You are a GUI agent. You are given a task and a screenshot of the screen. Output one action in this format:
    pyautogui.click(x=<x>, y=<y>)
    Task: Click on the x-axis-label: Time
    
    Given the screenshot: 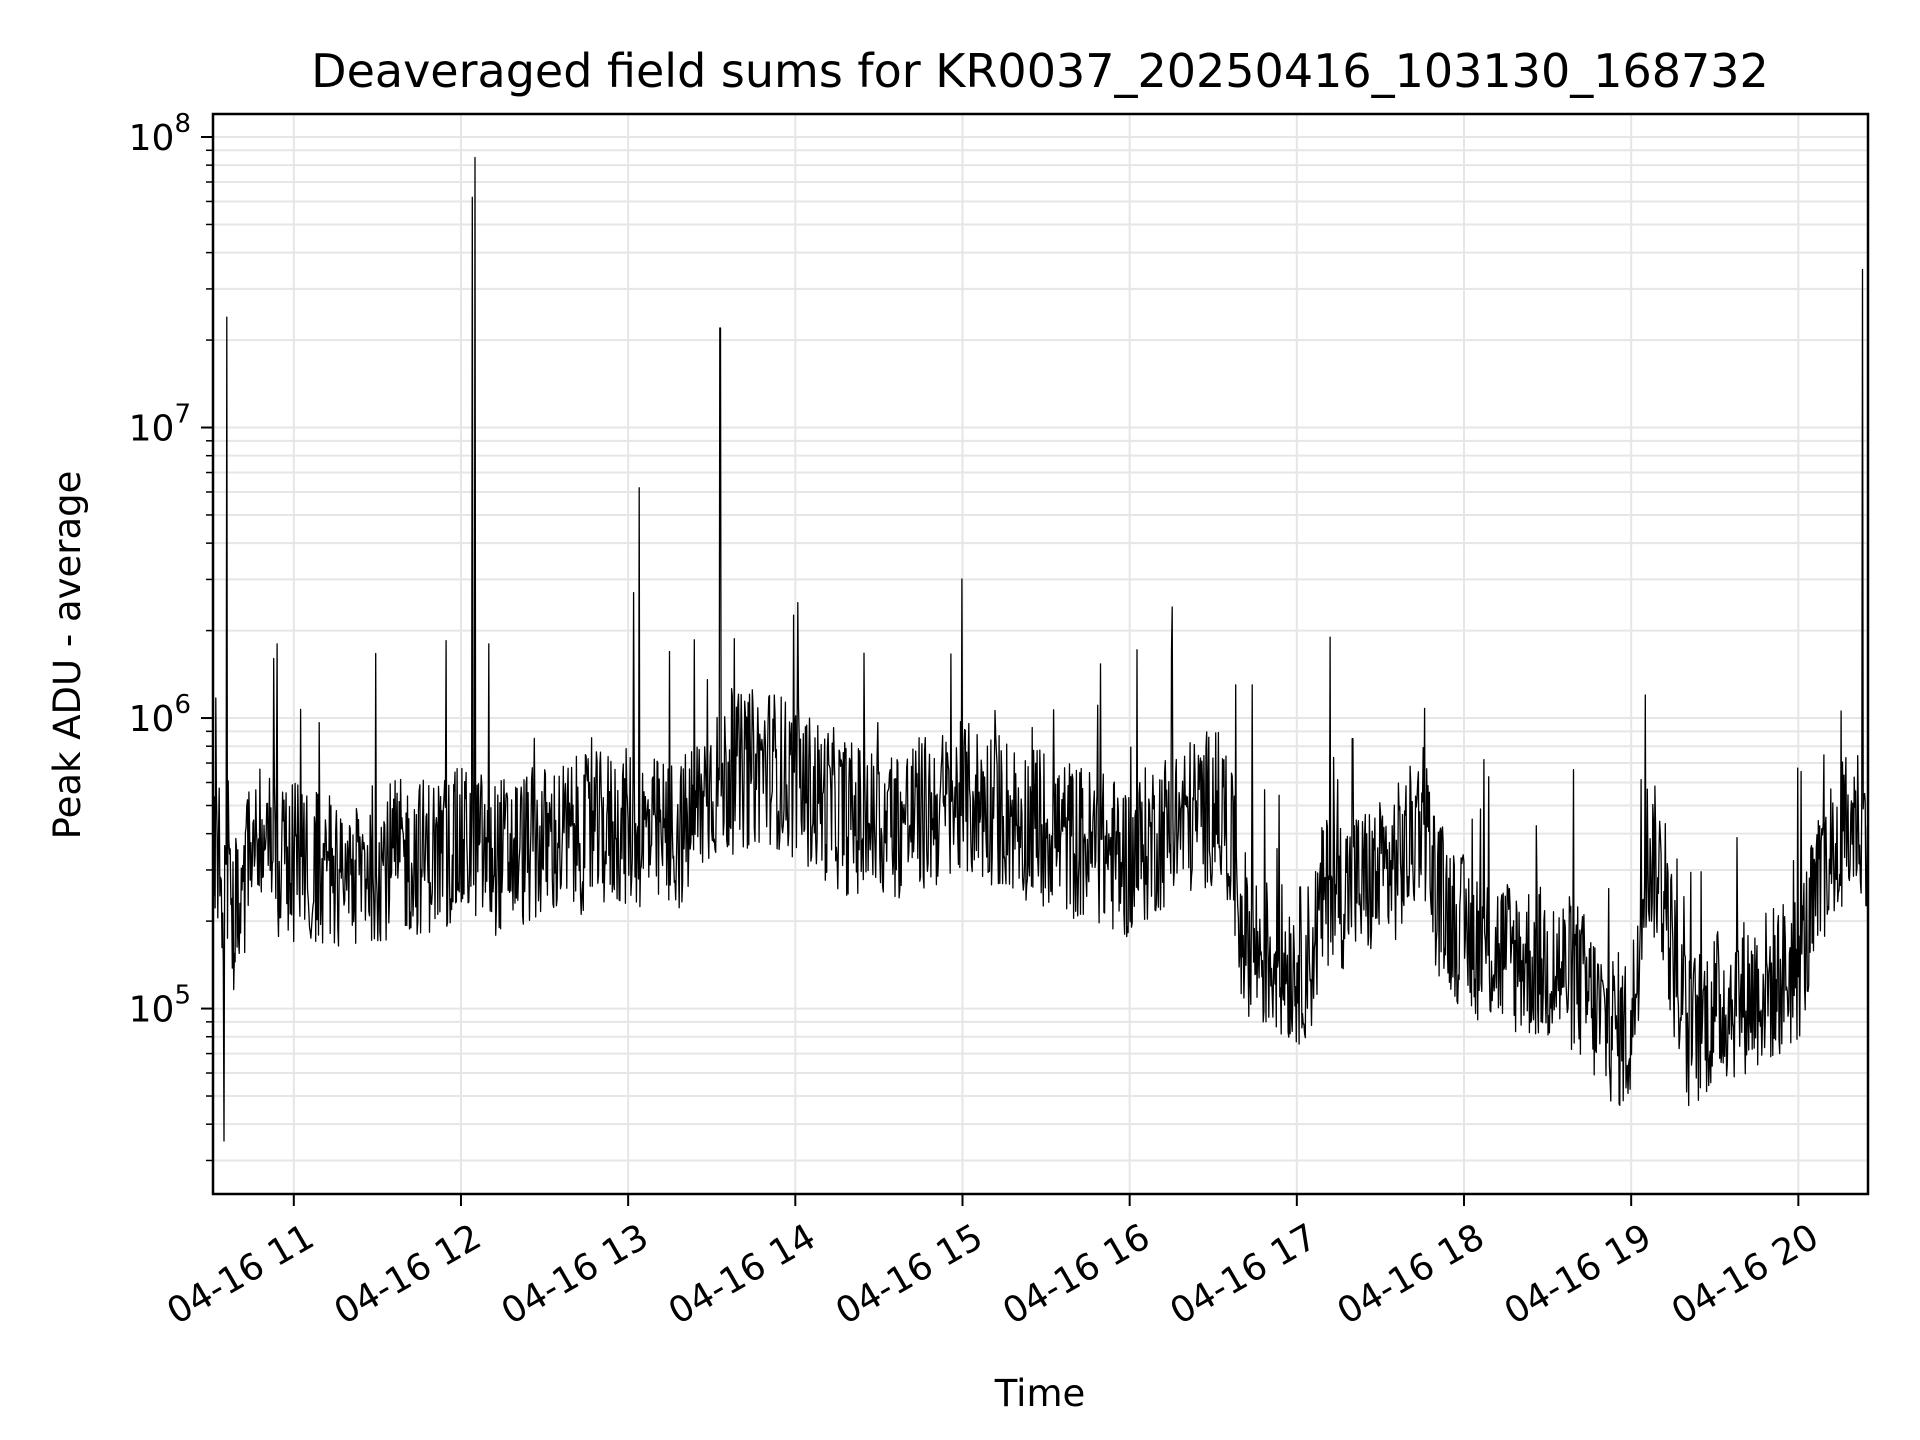 What is the action you would take?
    pyautogui.click(x=1040, y=1393)
    